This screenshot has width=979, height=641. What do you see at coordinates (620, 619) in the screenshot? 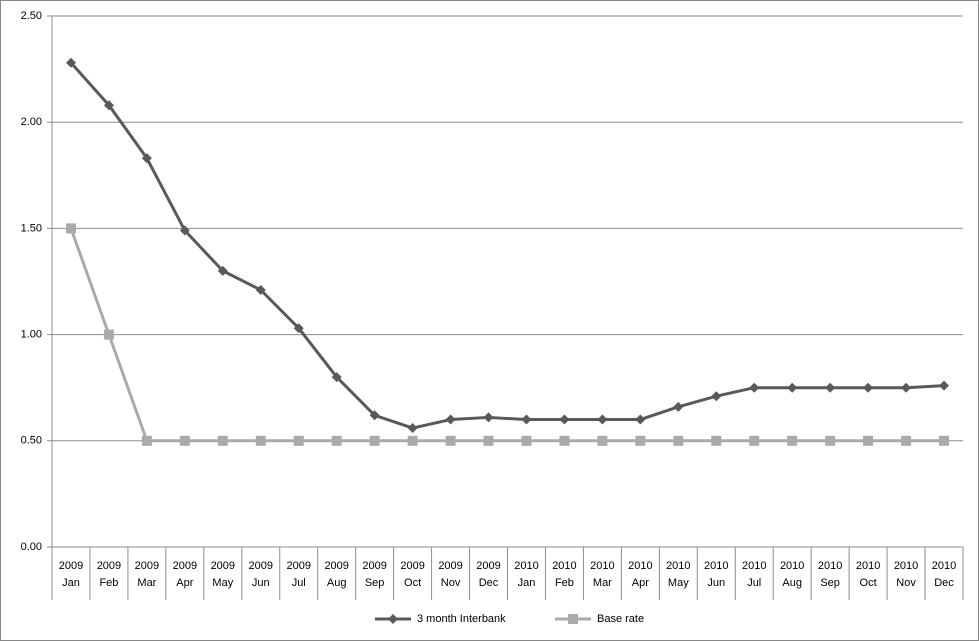
I see `legend-label: Base rate` at bounding box center [620, 619].